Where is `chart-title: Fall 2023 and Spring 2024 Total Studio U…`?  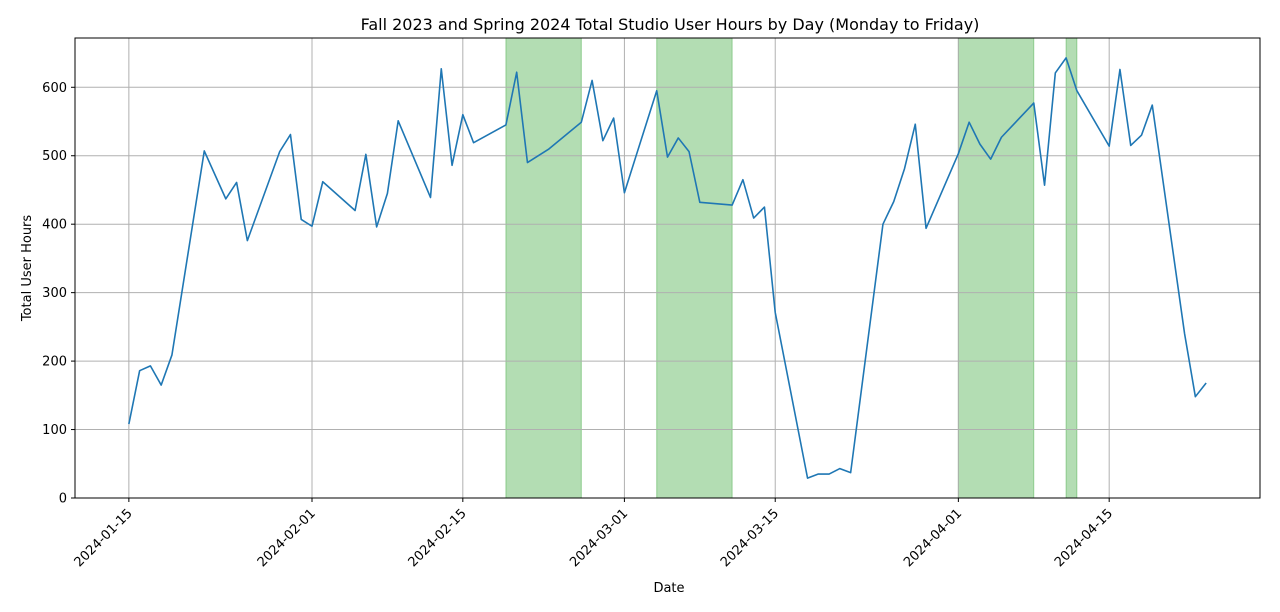
chart-title: Fall 2023 and Spring 2024 Total Studio U… is located at coordinates (670, 24).